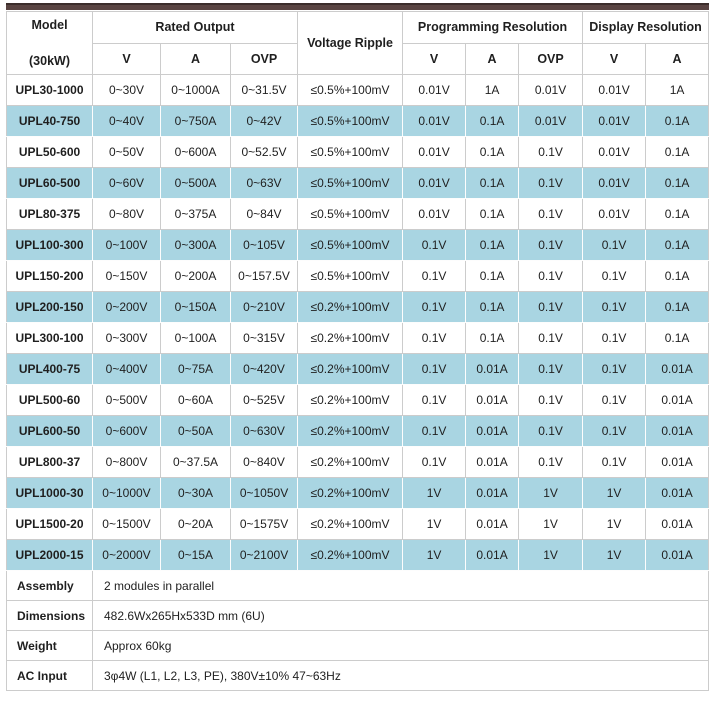  Describe the element at coordinates (49, 25) in the screenshot. I see `header-model-title: Model` at that location.